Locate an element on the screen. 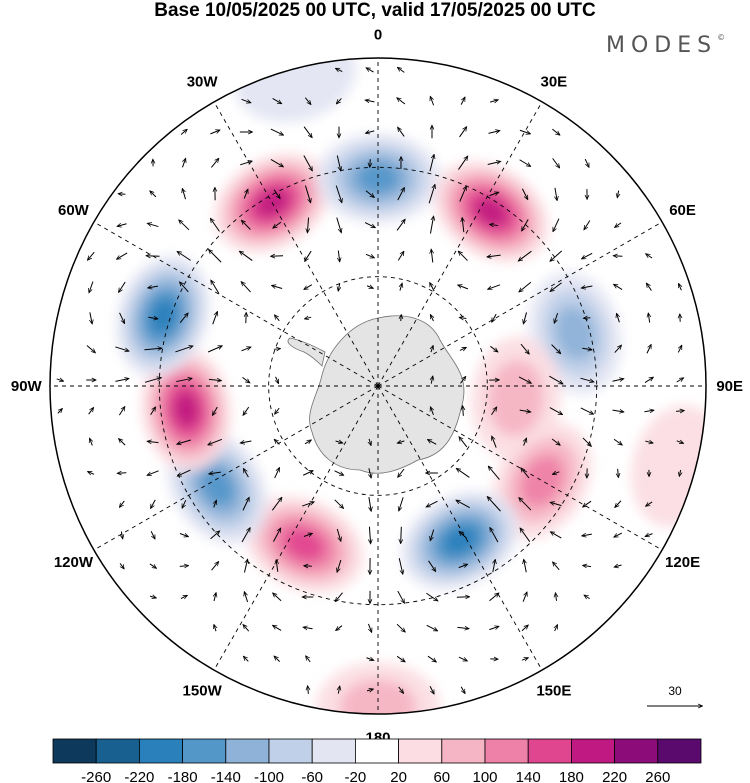  antarctic-peninsula is located at coordinates (306, 352).